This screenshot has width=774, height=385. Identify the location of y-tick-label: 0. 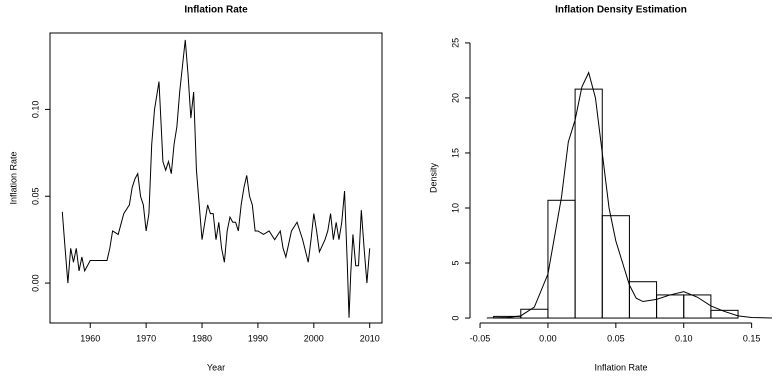
(455, 318).